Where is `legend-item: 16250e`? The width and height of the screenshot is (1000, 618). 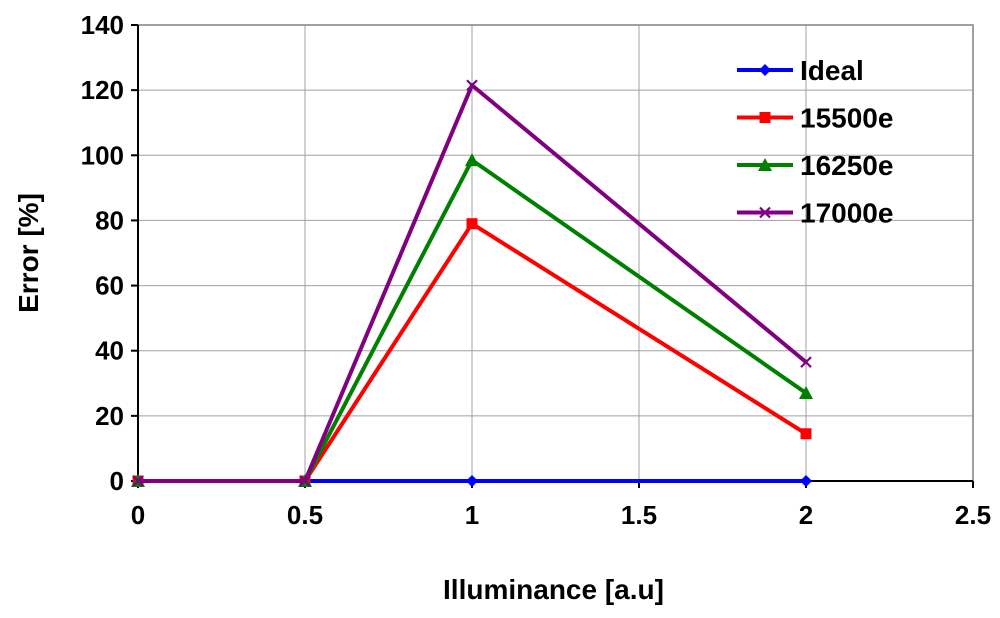
legend-item: 16250e is located at coordinates (815, 165).